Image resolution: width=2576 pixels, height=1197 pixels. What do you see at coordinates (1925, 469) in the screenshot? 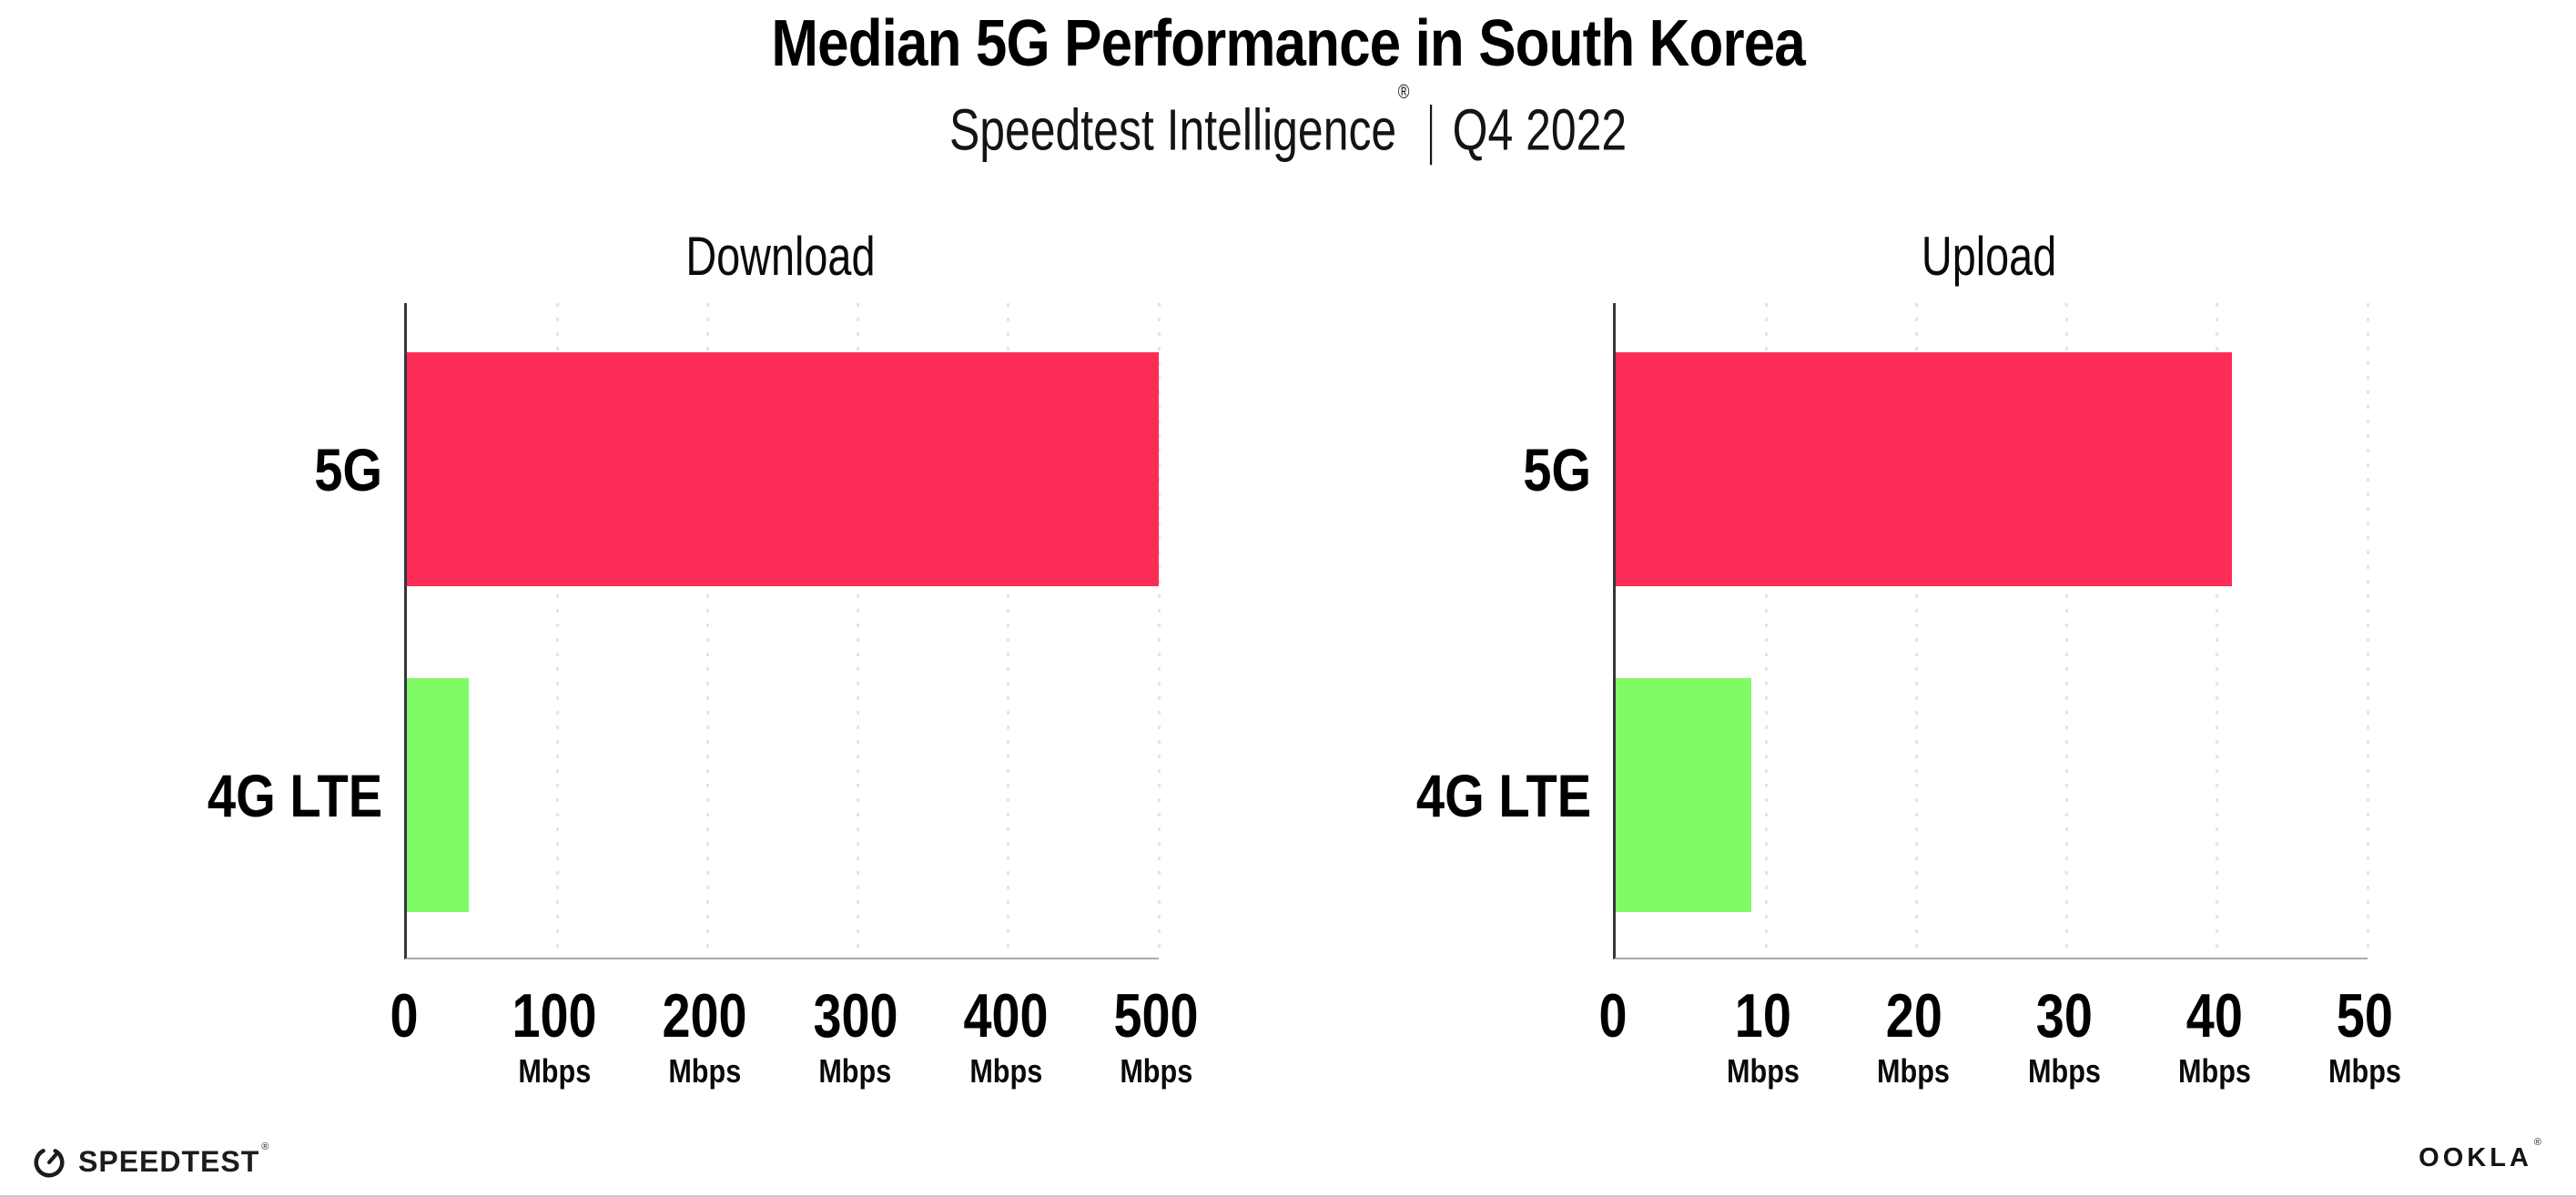
I see `bar-5g-upload` at bounding box center [1925, 469].